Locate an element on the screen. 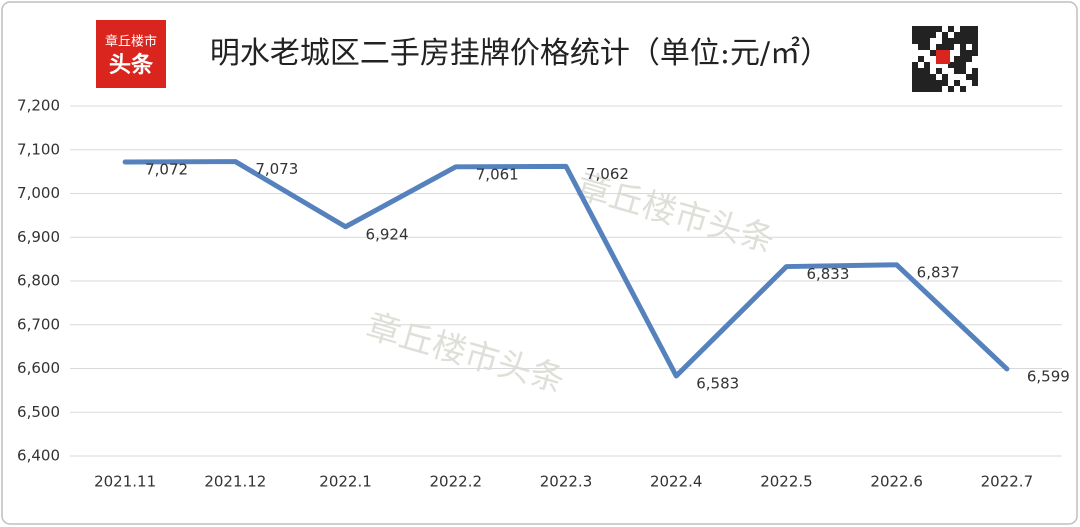  y-tick-label: 7,000 is located at coordinates (38, 193).